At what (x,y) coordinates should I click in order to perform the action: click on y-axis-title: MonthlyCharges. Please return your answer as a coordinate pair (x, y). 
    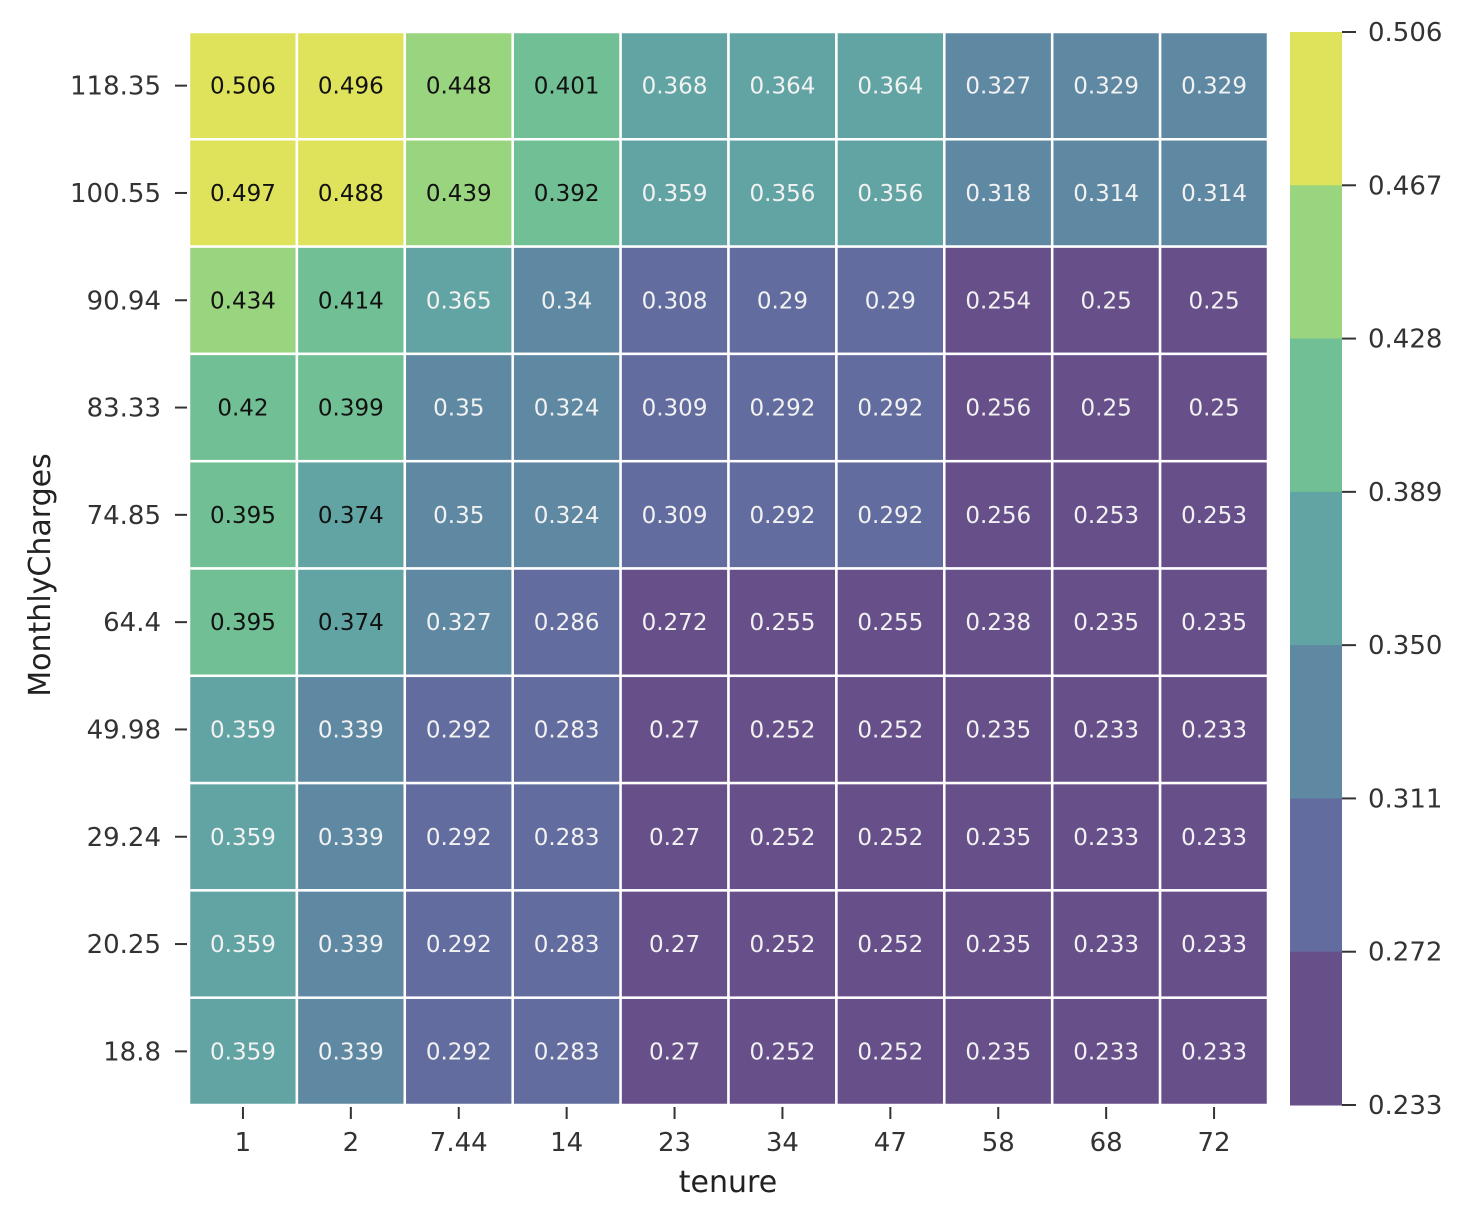
    Looking at the image, I should click on (40, 574).